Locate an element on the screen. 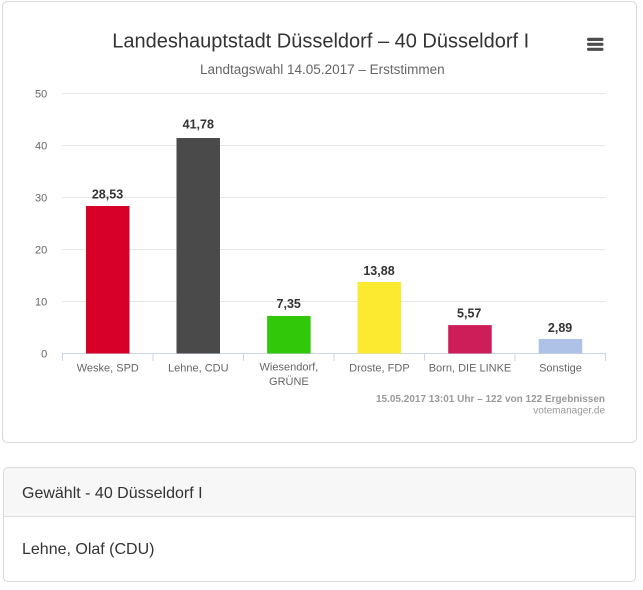  svg-text: 40 is located at coordinates (41, 147).